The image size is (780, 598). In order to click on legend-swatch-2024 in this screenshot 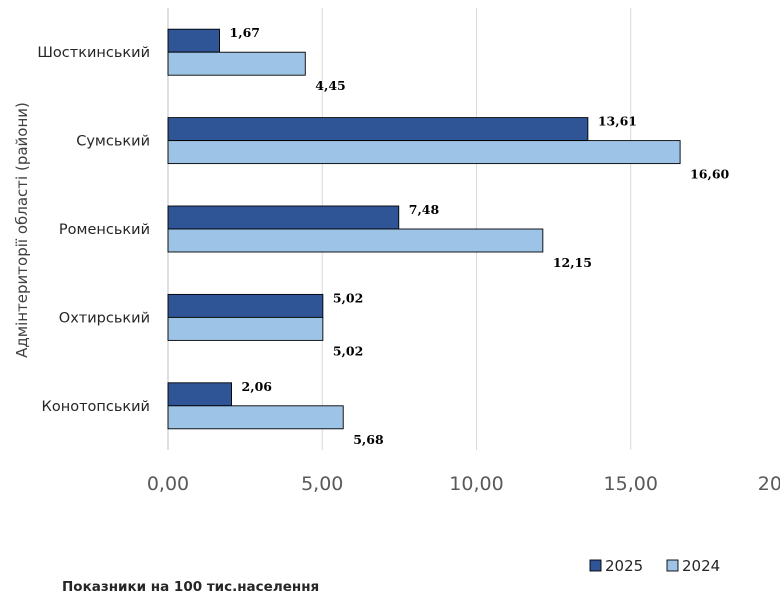, I will do `click(672, 565)`.